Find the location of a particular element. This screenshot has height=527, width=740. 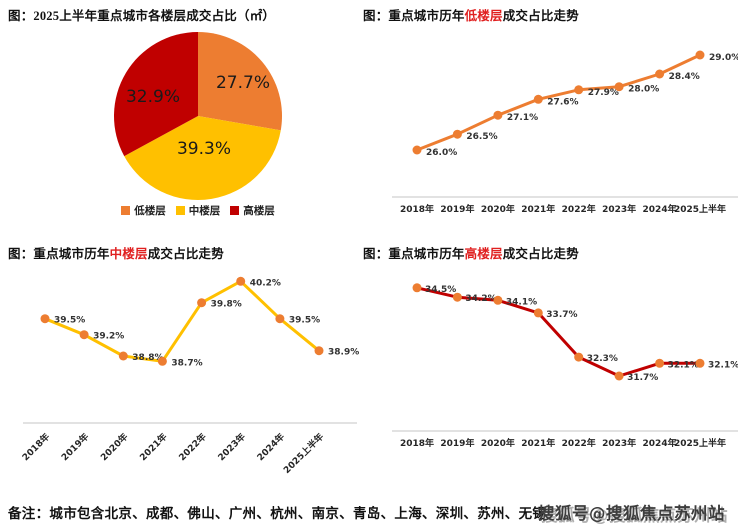

pie-legend: 低楼层 中楼层 高楼层 is located at coordinates (198, 210).